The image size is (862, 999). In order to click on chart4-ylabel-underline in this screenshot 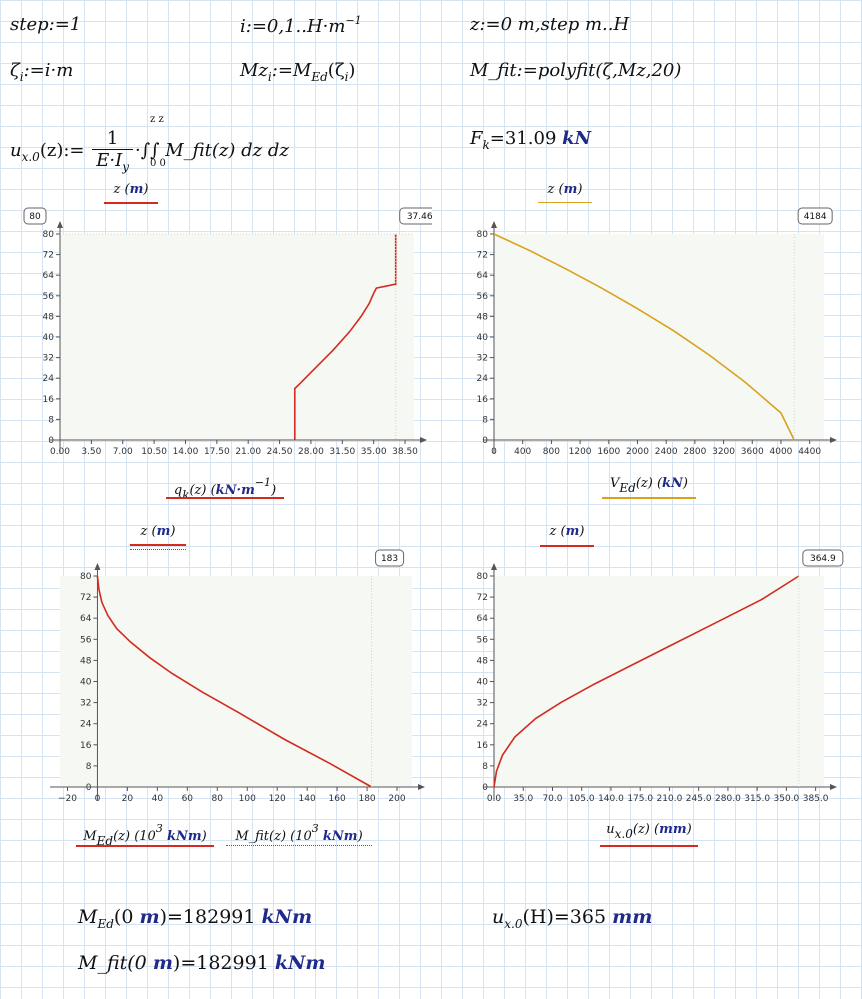, I will do `click(567, 546)`.